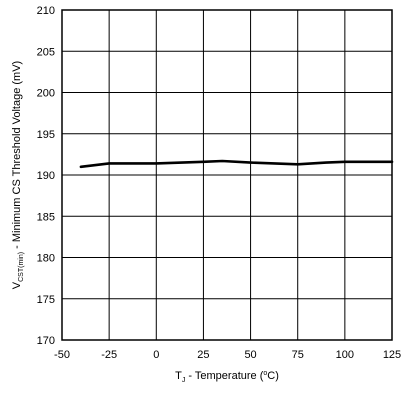  Describe the element at coordinates (250, 355) in the screenshot. I see `x-tick-label: 50` at that location.